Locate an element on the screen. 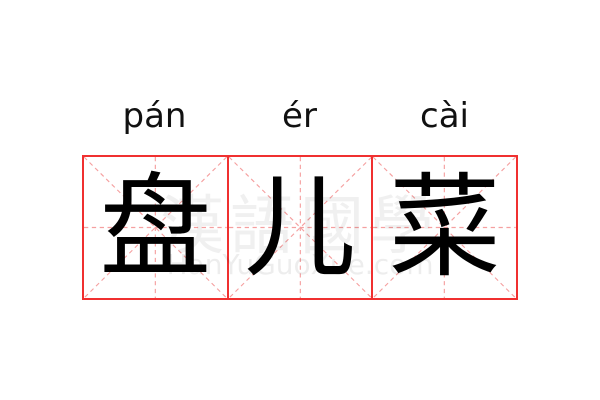 The width and height of the screenshot is (600, 400). pinyin-2: cài is located at coordinates (444, 116).